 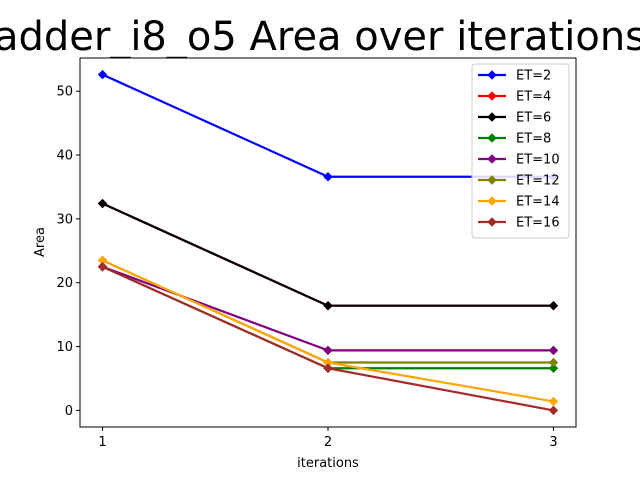 I want to click on chart-title: adder_i8_o5 Area over iterations, so click(x=320, y=37).